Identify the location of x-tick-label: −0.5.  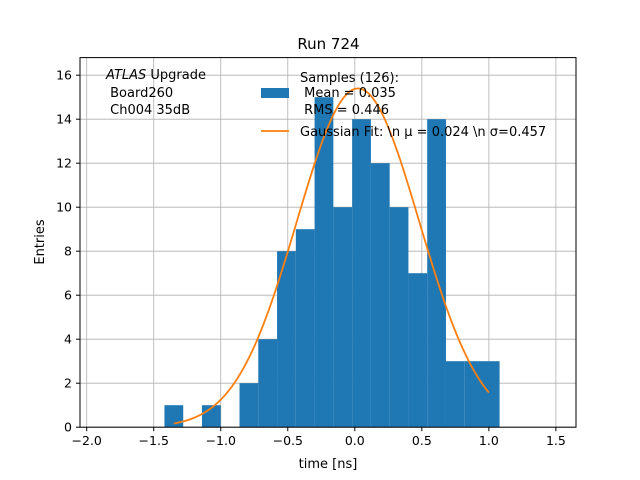
(288, 440).